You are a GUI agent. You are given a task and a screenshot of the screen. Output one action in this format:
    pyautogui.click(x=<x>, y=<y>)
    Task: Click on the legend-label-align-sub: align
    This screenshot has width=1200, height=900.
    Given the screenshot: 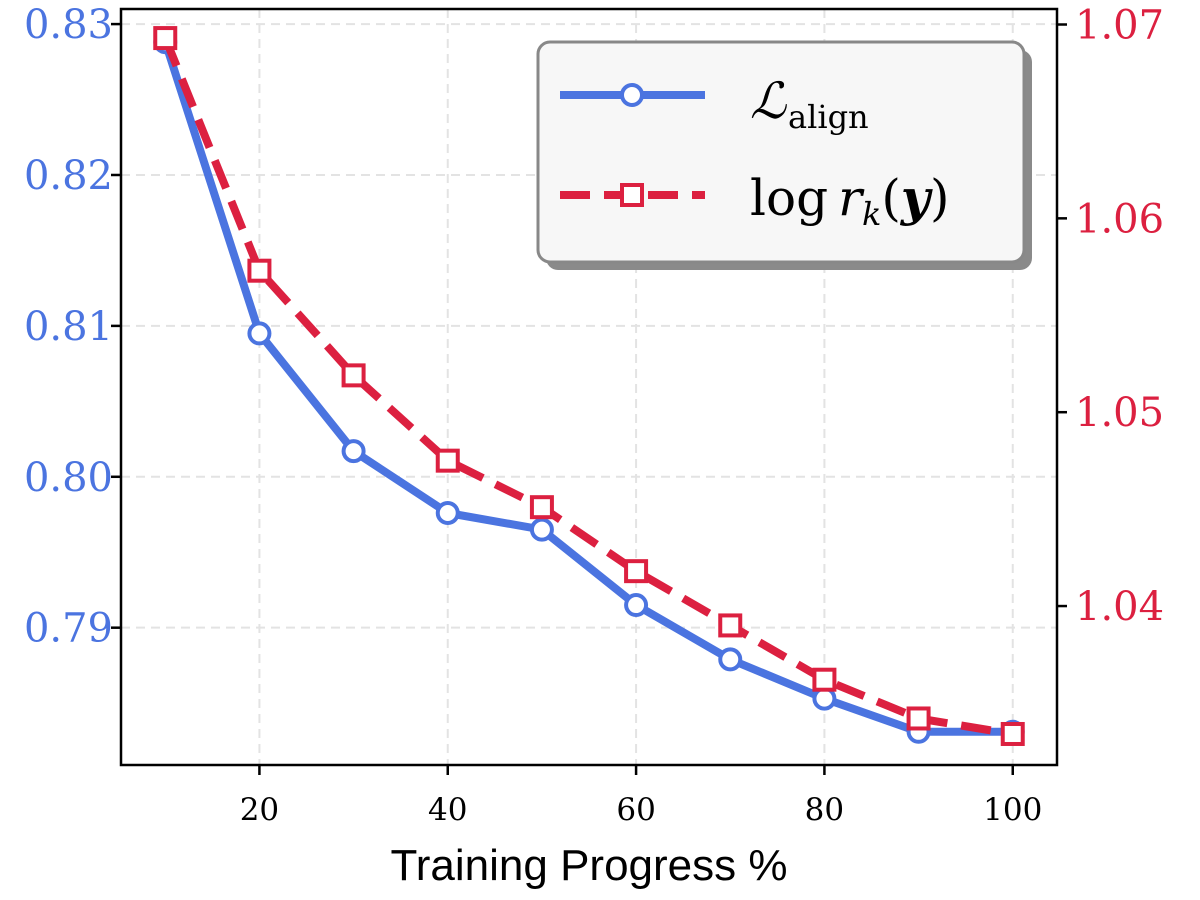 What is the action you would take?
    pyautogui.click(x=828, y=117)
    